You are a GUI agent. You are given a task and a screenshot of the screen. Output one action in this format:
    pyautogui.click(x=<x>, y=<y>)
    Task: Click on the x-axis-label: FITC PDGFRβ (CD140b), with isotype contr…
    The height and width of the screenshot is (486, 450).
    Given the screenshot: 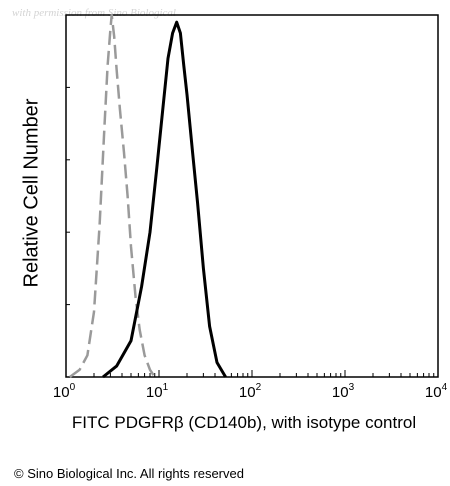 What is the action you would take?
    pyautogui.click(x=244, y=422)
    